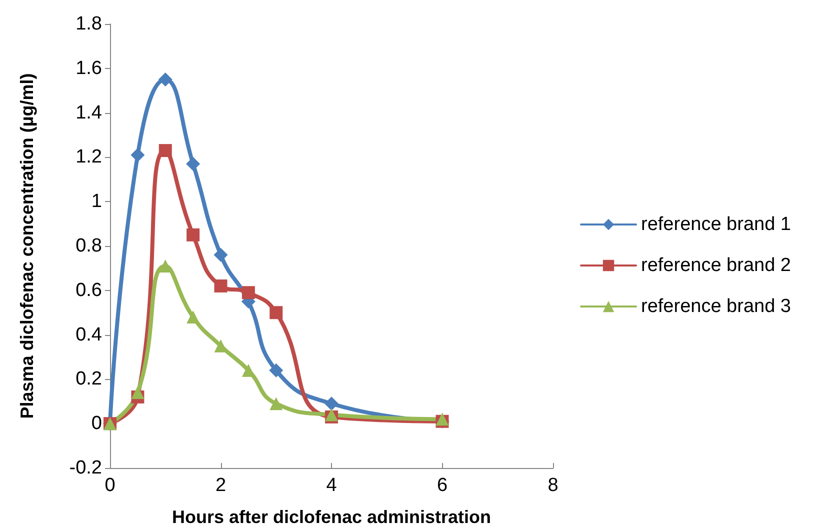 The image size is (816, 531). I want to click on y-tick-label: 1.6, so click(89, 68).